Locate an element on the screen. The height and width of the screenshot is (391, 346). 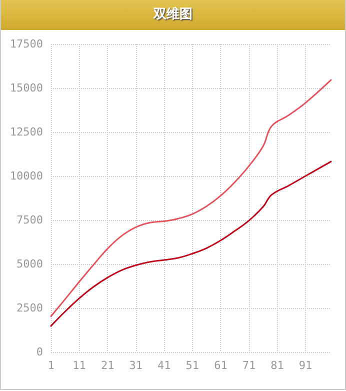
y-tick-label: 2500 is located at coordinates (29, 308).